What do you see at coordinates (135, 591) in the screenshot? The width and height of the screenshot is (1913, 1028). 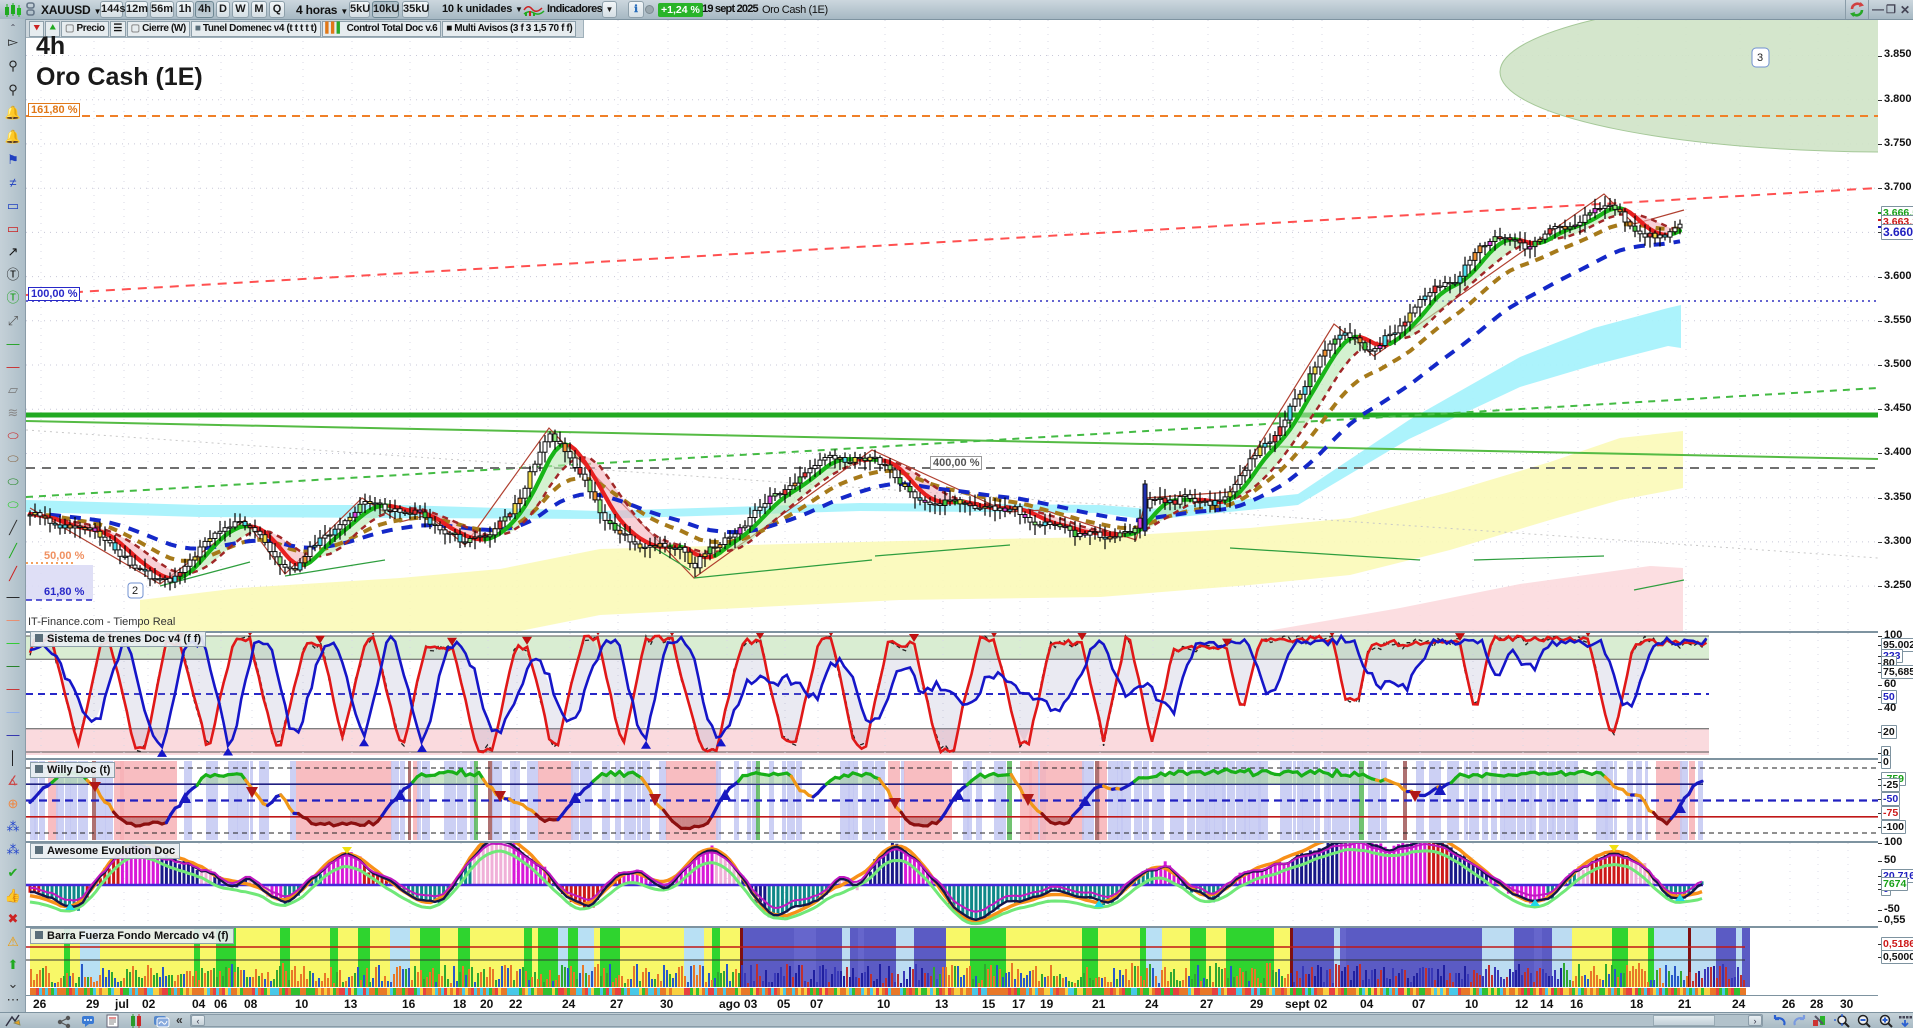 I see `svg-text: 2` at bounding box center [135, 591].